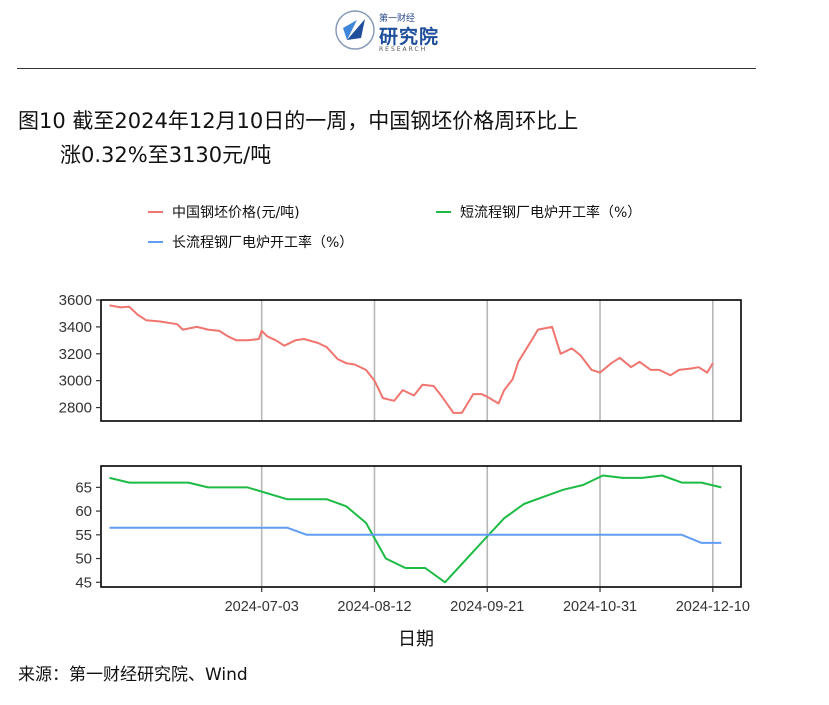 The width and height of the screenshot is (829, 705). What do you see at coordinates (416, 639) in the screenshot?
I see `x-axis-label: 日期` at bounding box center [416, 639].